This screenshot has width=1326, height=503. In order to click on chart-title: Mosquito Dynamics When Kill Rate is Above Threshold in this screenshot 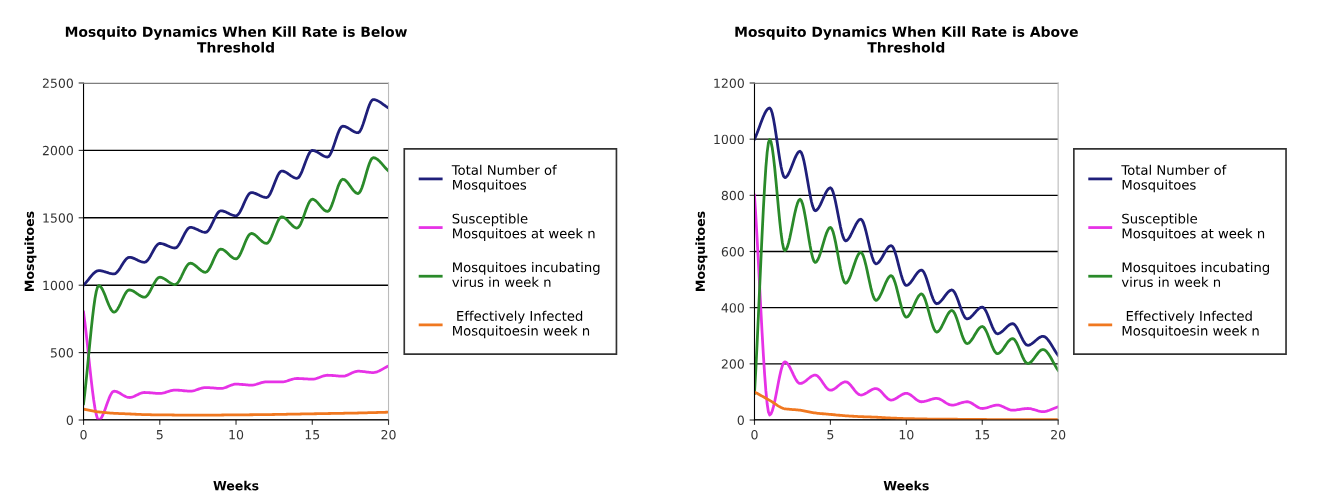, I will do `click(906, 39)`.